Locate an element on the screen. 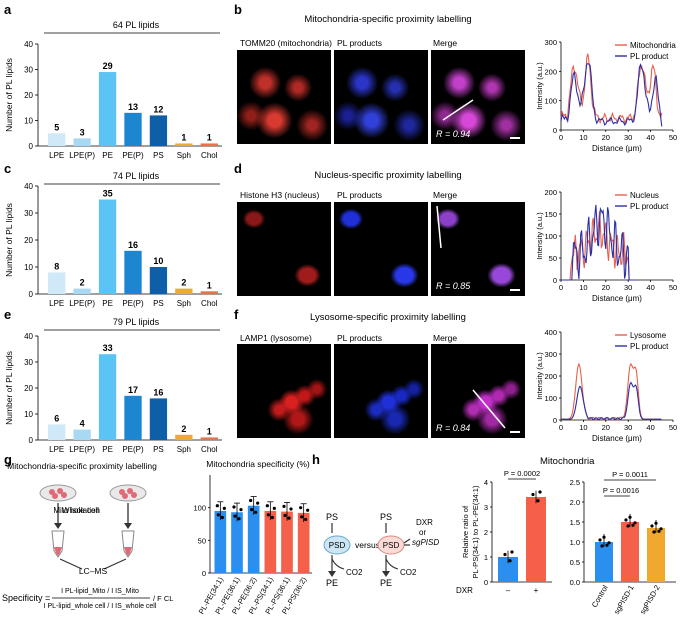  correlation-b: R = 0.94 is located at coordinates (453, 134).